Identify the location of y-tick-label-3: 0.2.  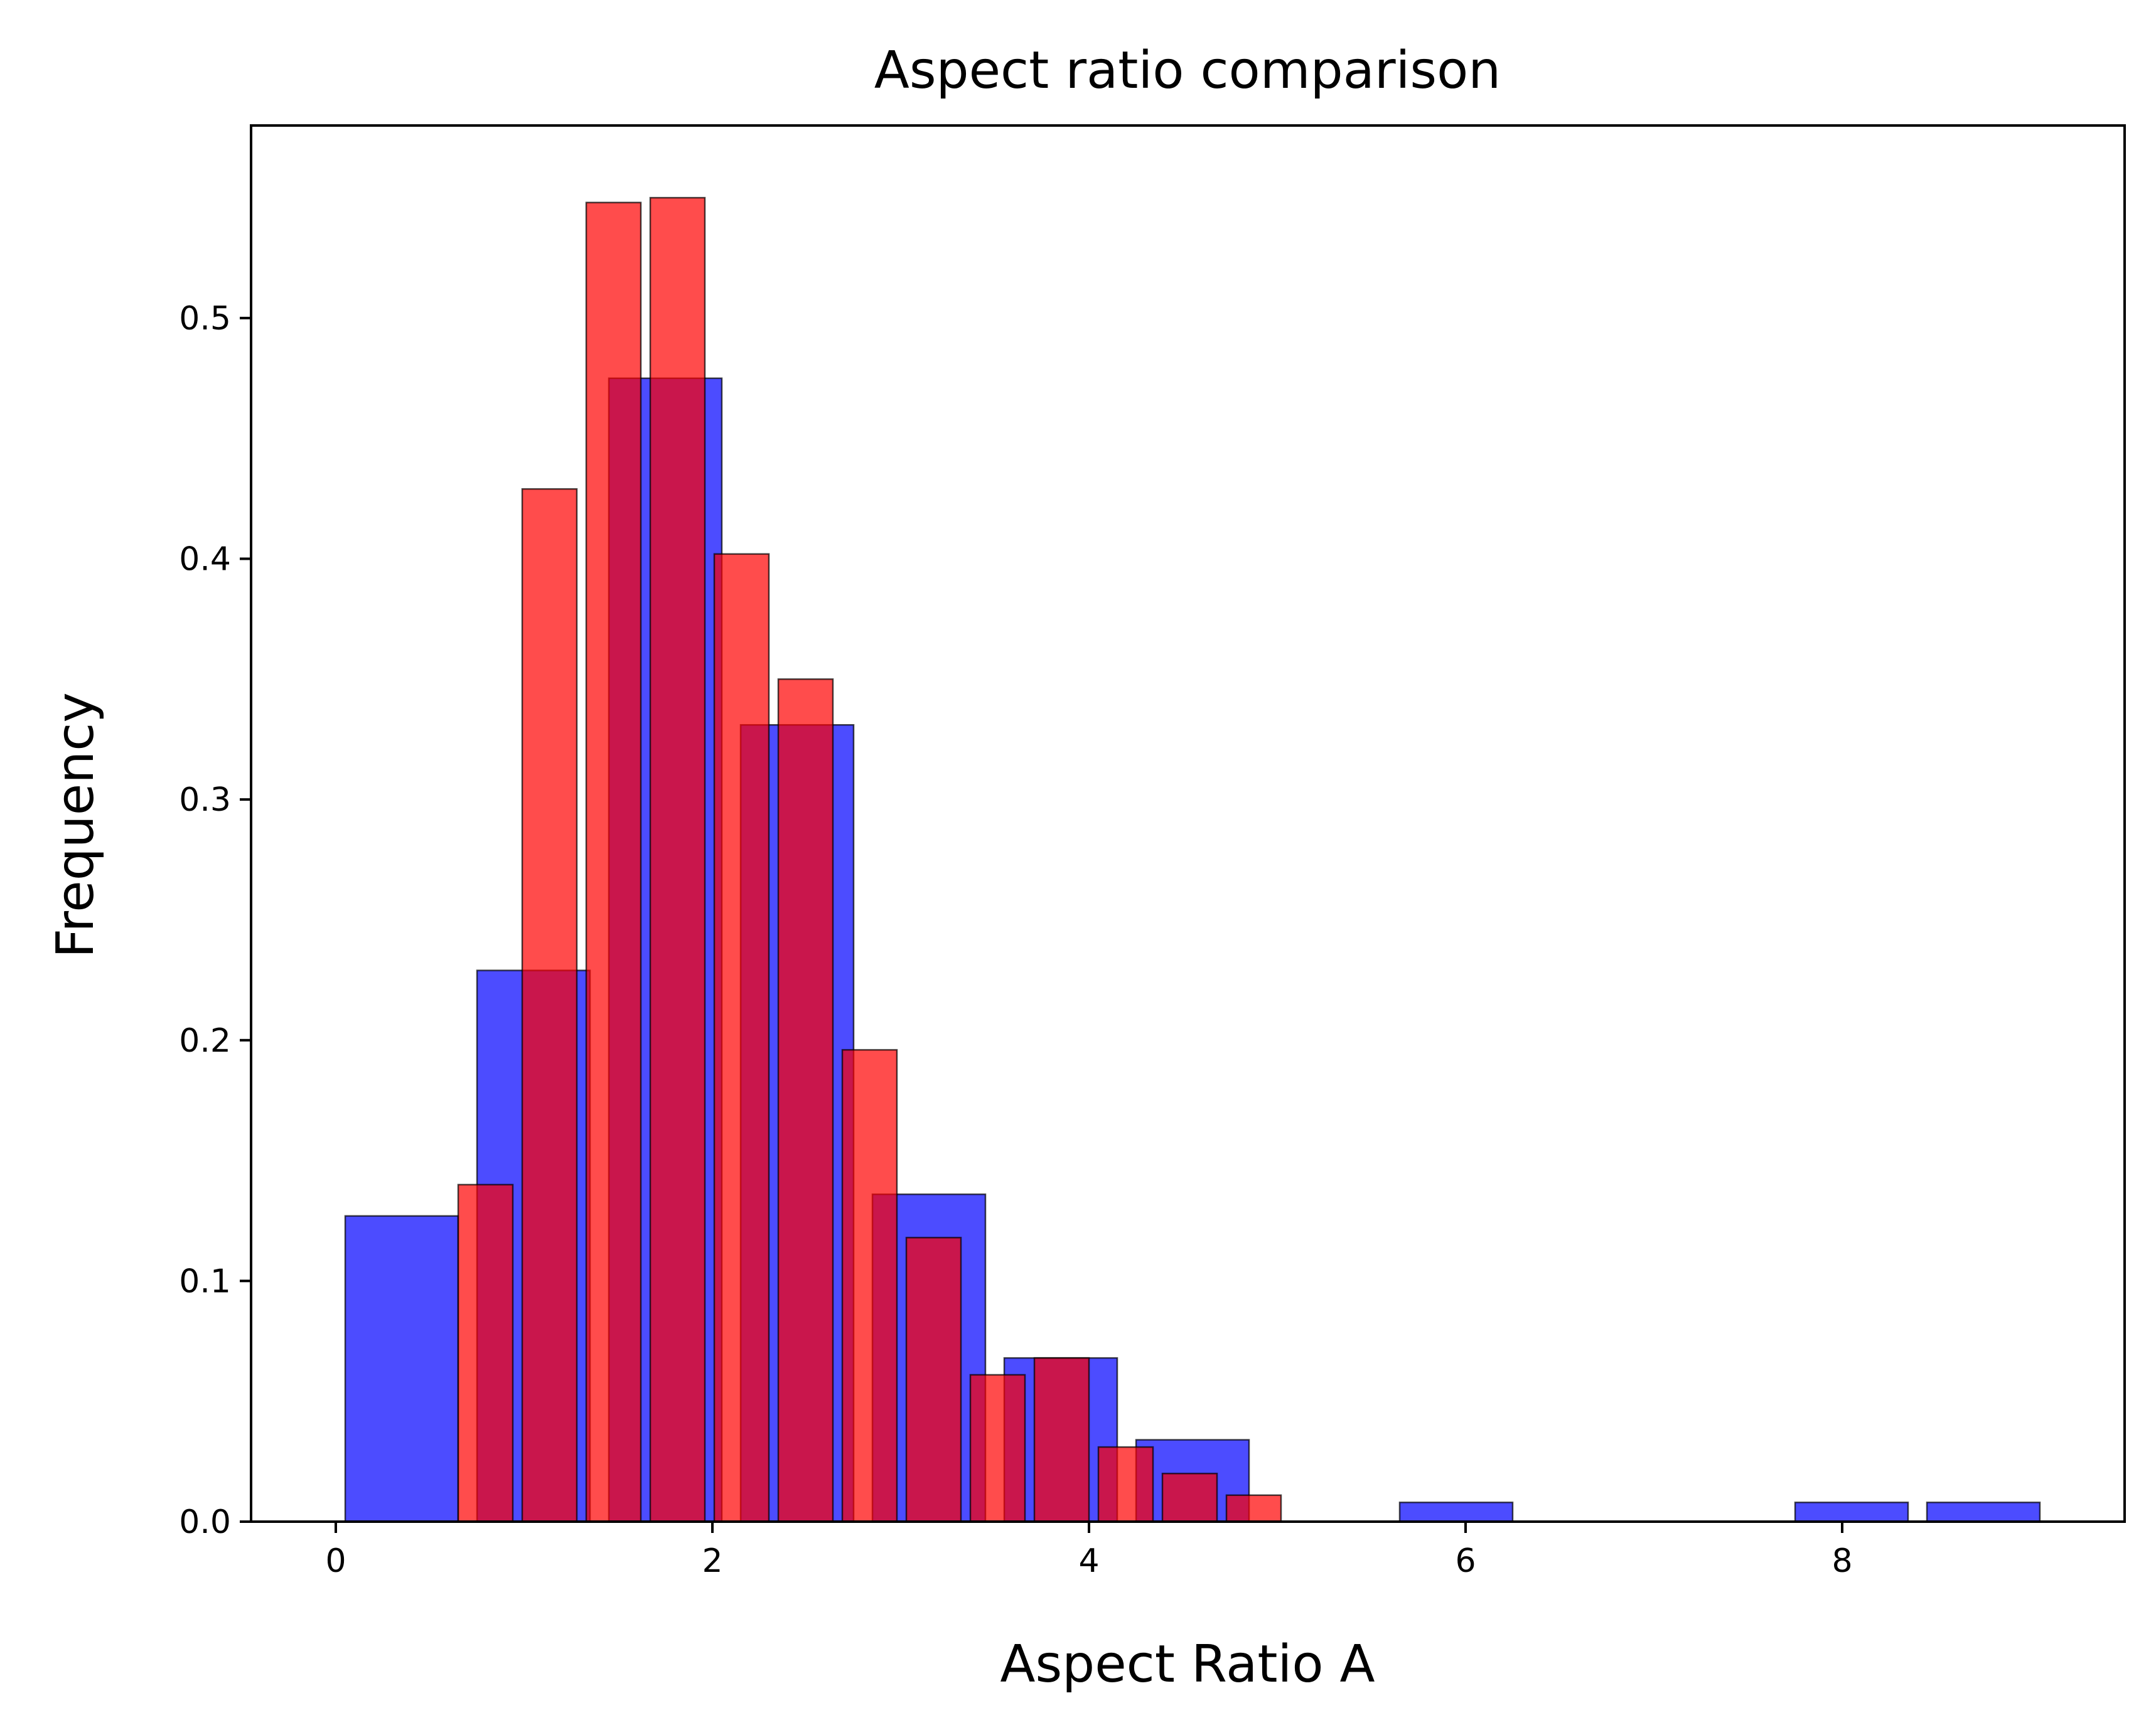
(205, 1041).